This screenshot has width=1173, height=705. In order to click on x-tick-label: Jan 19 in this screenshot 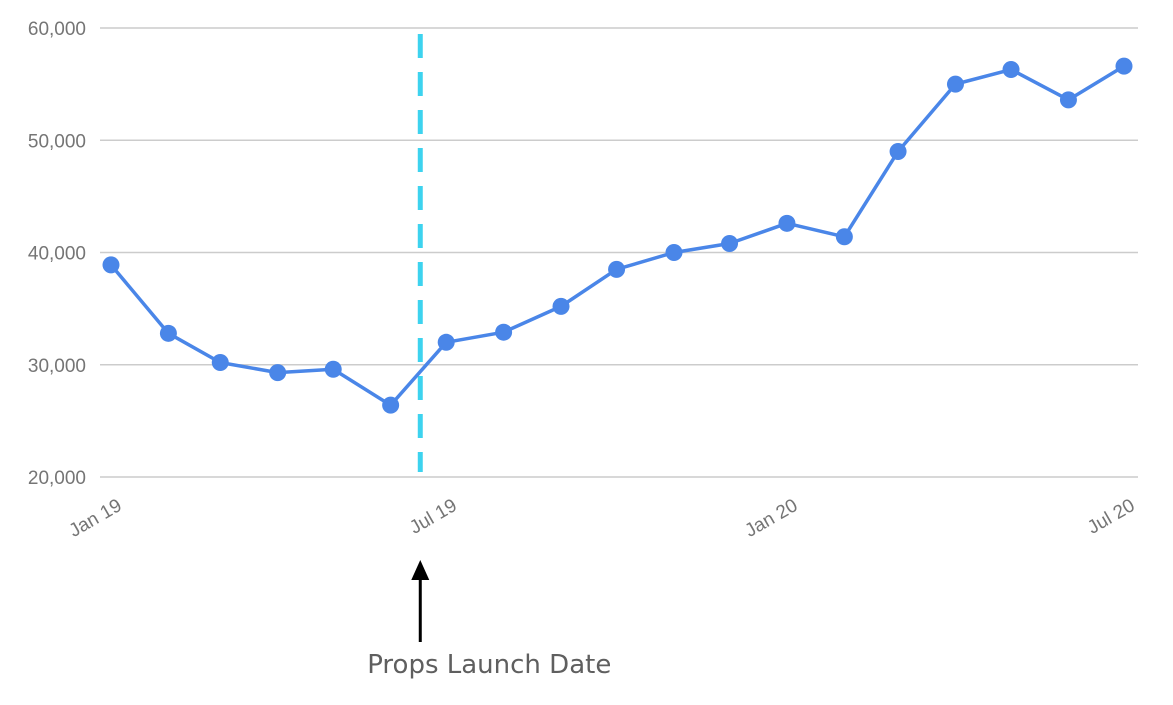, I will do `click(96, 518)`.